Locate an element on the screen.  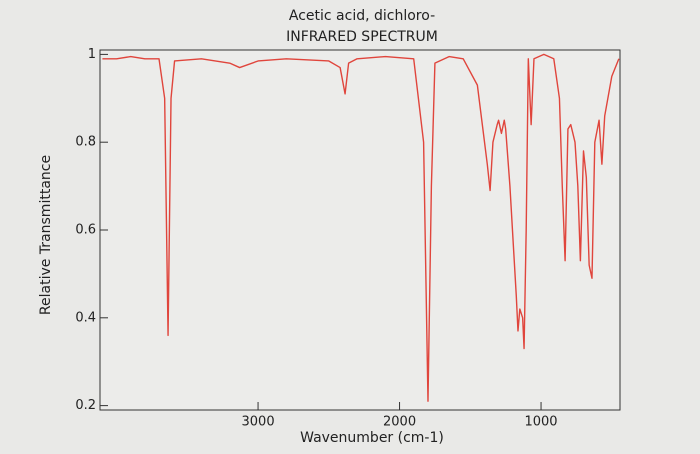
chart-title: Acetic acid, dichloro- is located at coordinates (362, 16).